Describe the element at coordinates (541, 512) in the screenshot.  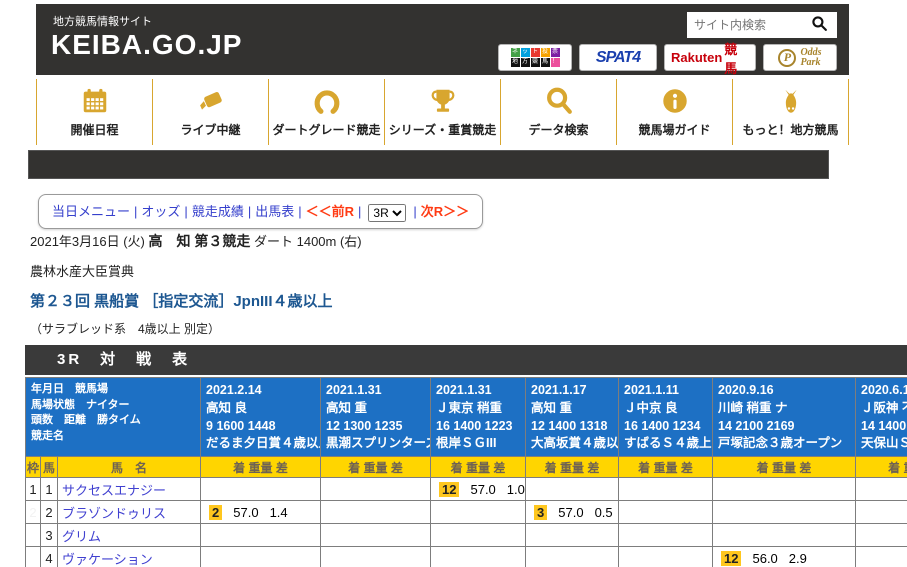
I see `finish-position-badge: 3` at that location.